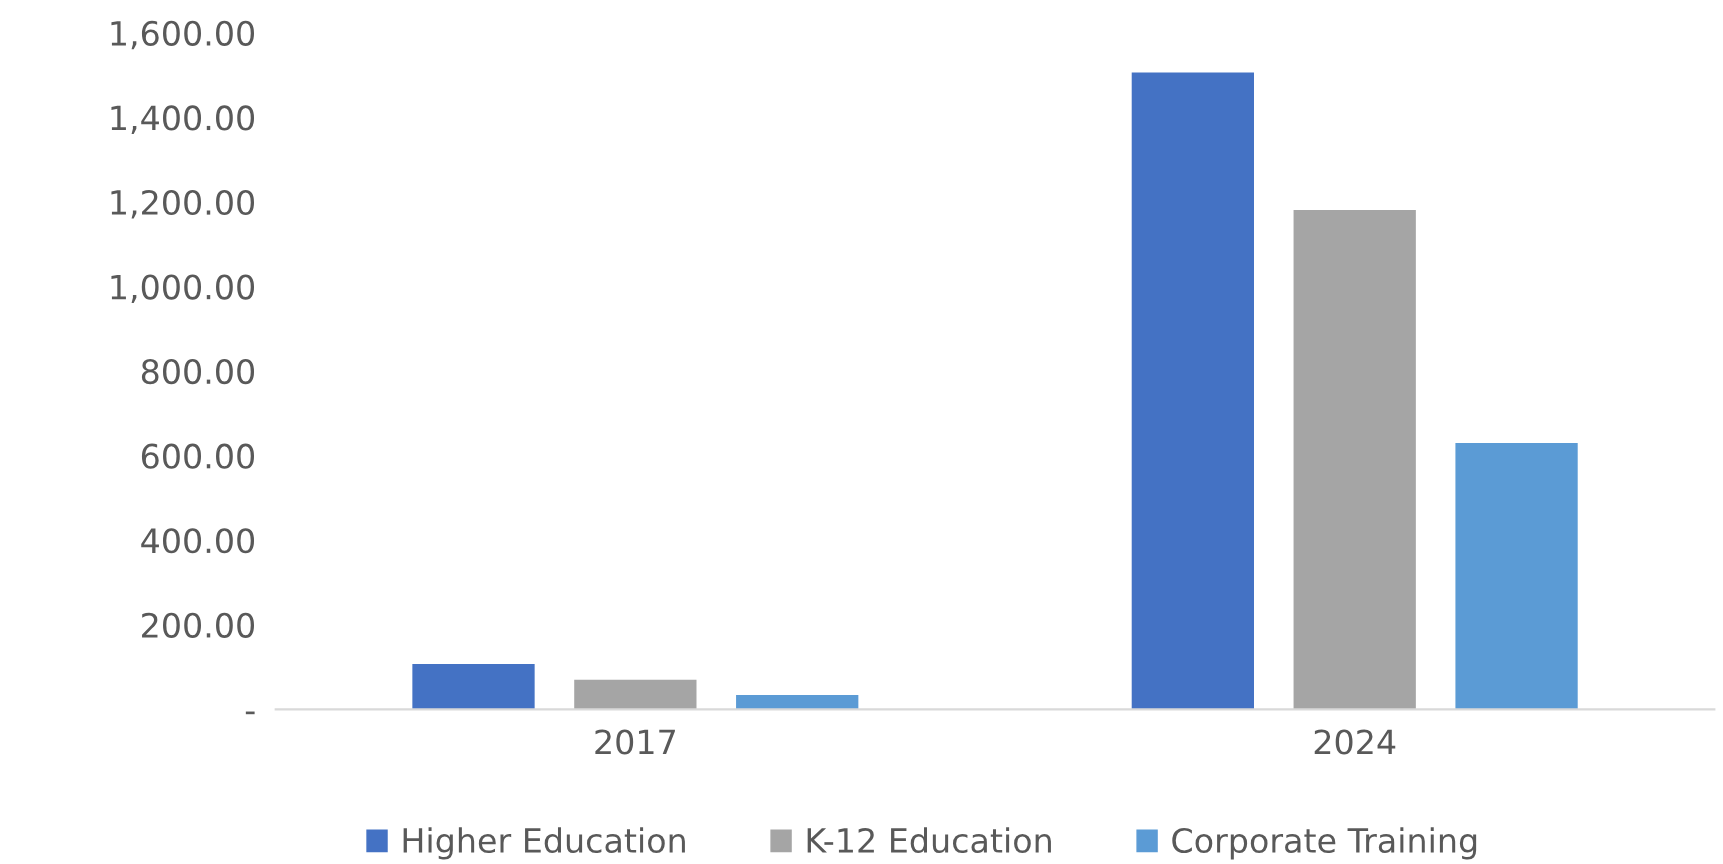 Image resolution: width=1723 pixels, height=864 pixels. Describe the element at coordinates (183, 119) in the screenshot. I see `y-tick-label: 1,400.00` at that location.